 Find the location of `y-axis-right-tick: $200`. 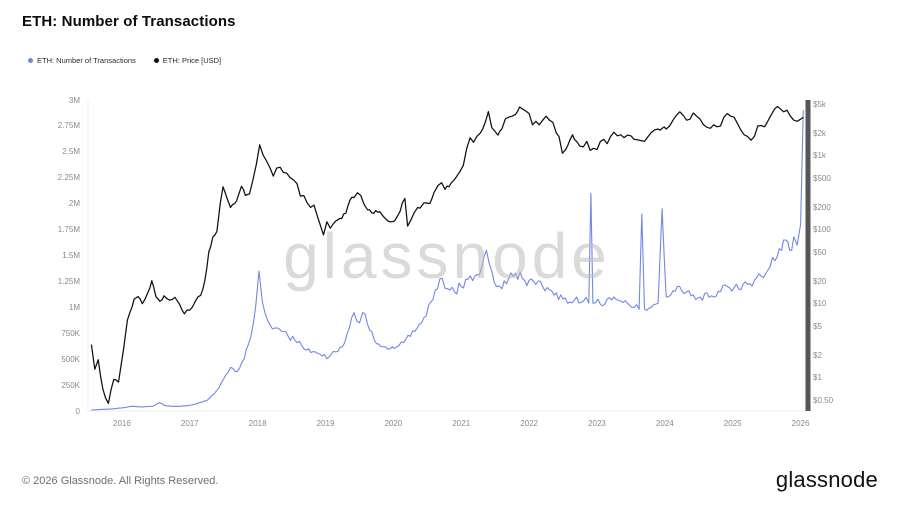

y-axis-right-tick: $200 is located at coordinates (822, 207).